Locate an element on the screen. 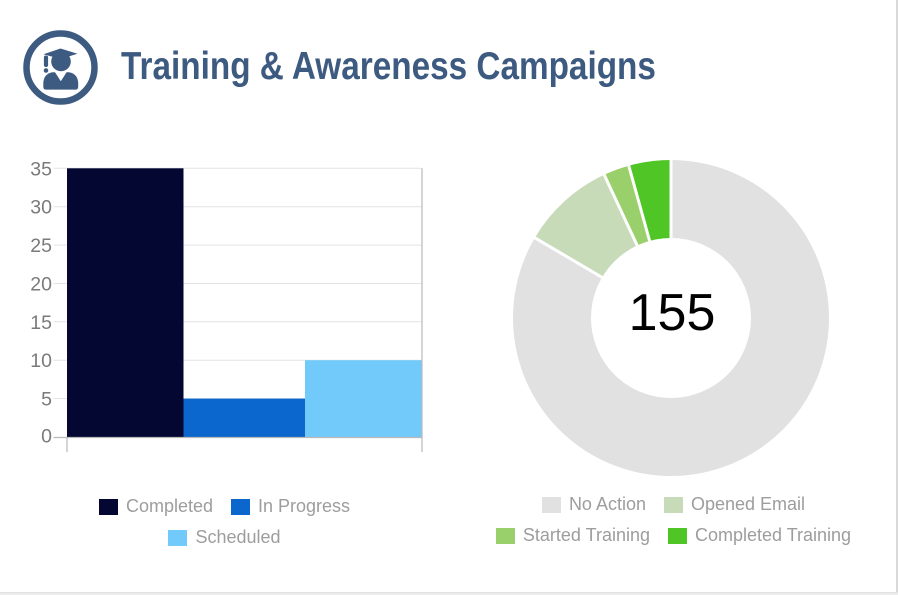  svg-text: 20 is located at coordinates (41, 285).